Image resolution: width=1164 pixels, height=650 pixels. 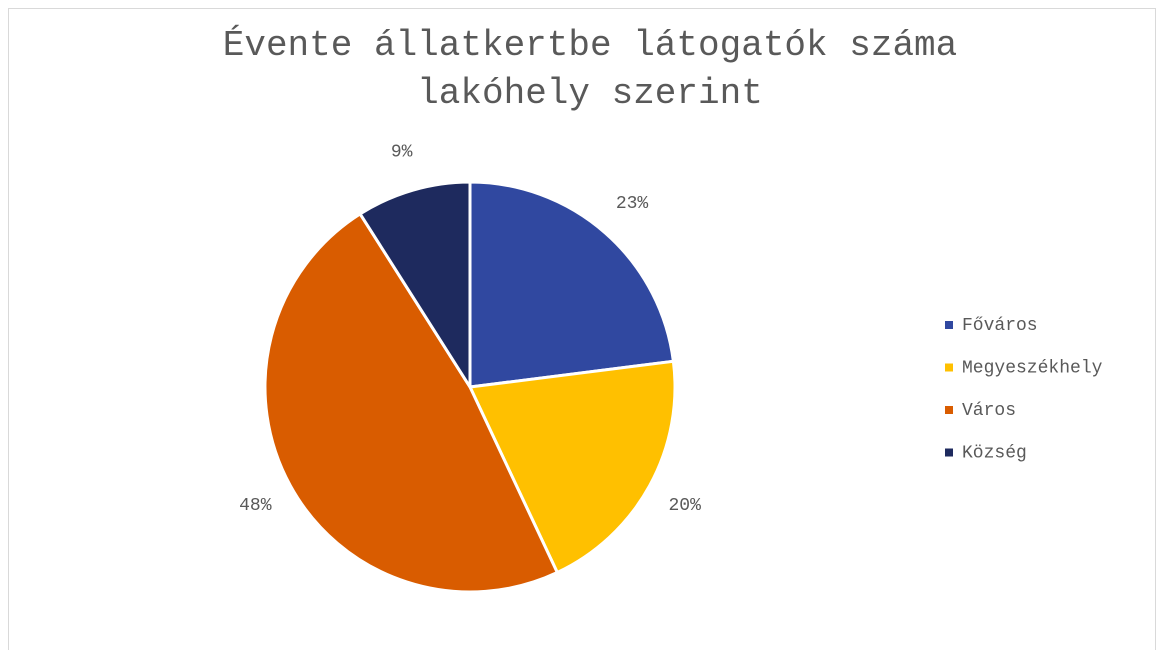 I want to click on data-label: 23%, so click(x=632, y=204).